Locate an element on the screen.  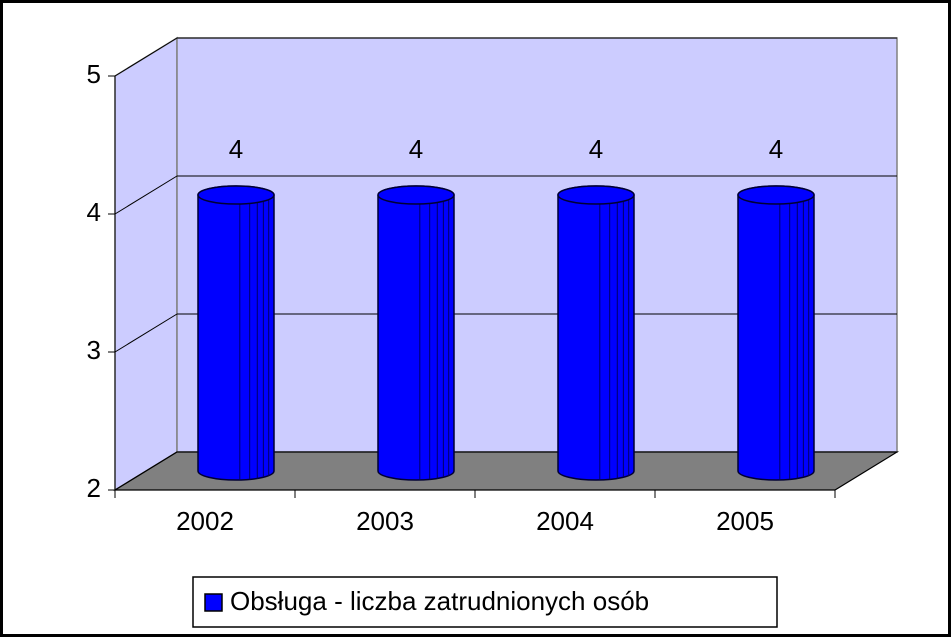
side-wall is located at coordinates (146, 264).